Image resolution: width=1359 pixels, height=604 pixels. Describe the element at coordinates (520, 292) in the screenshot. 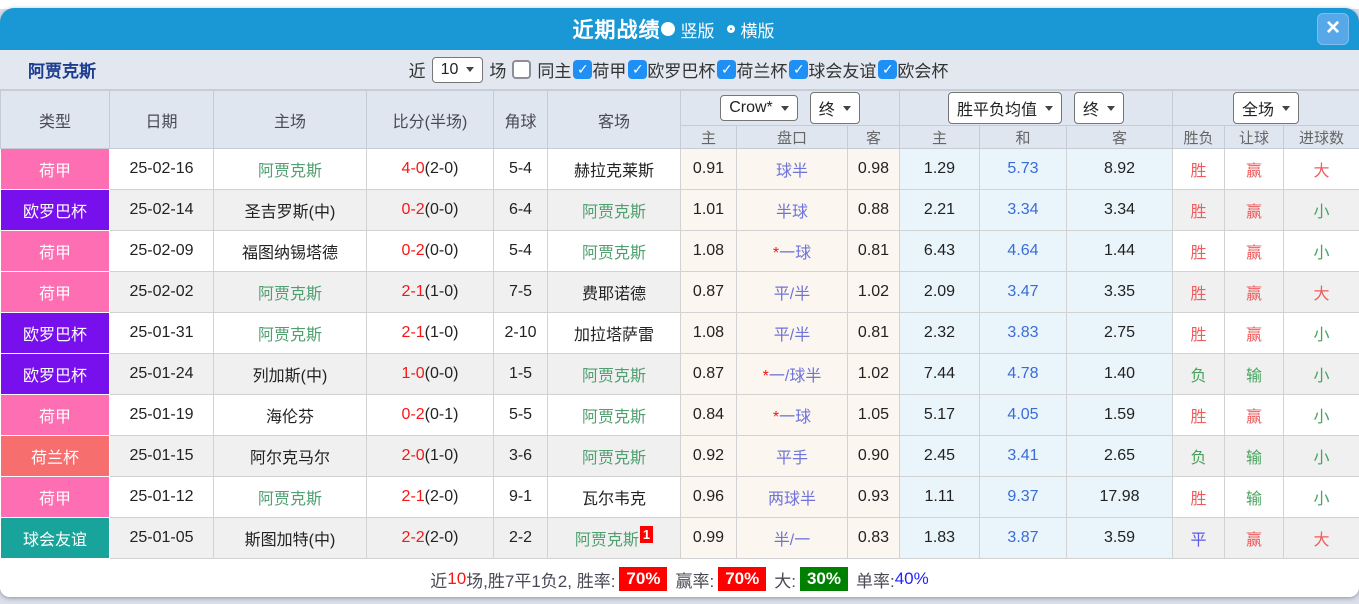

I see `corner-count: 7-5` at that location.